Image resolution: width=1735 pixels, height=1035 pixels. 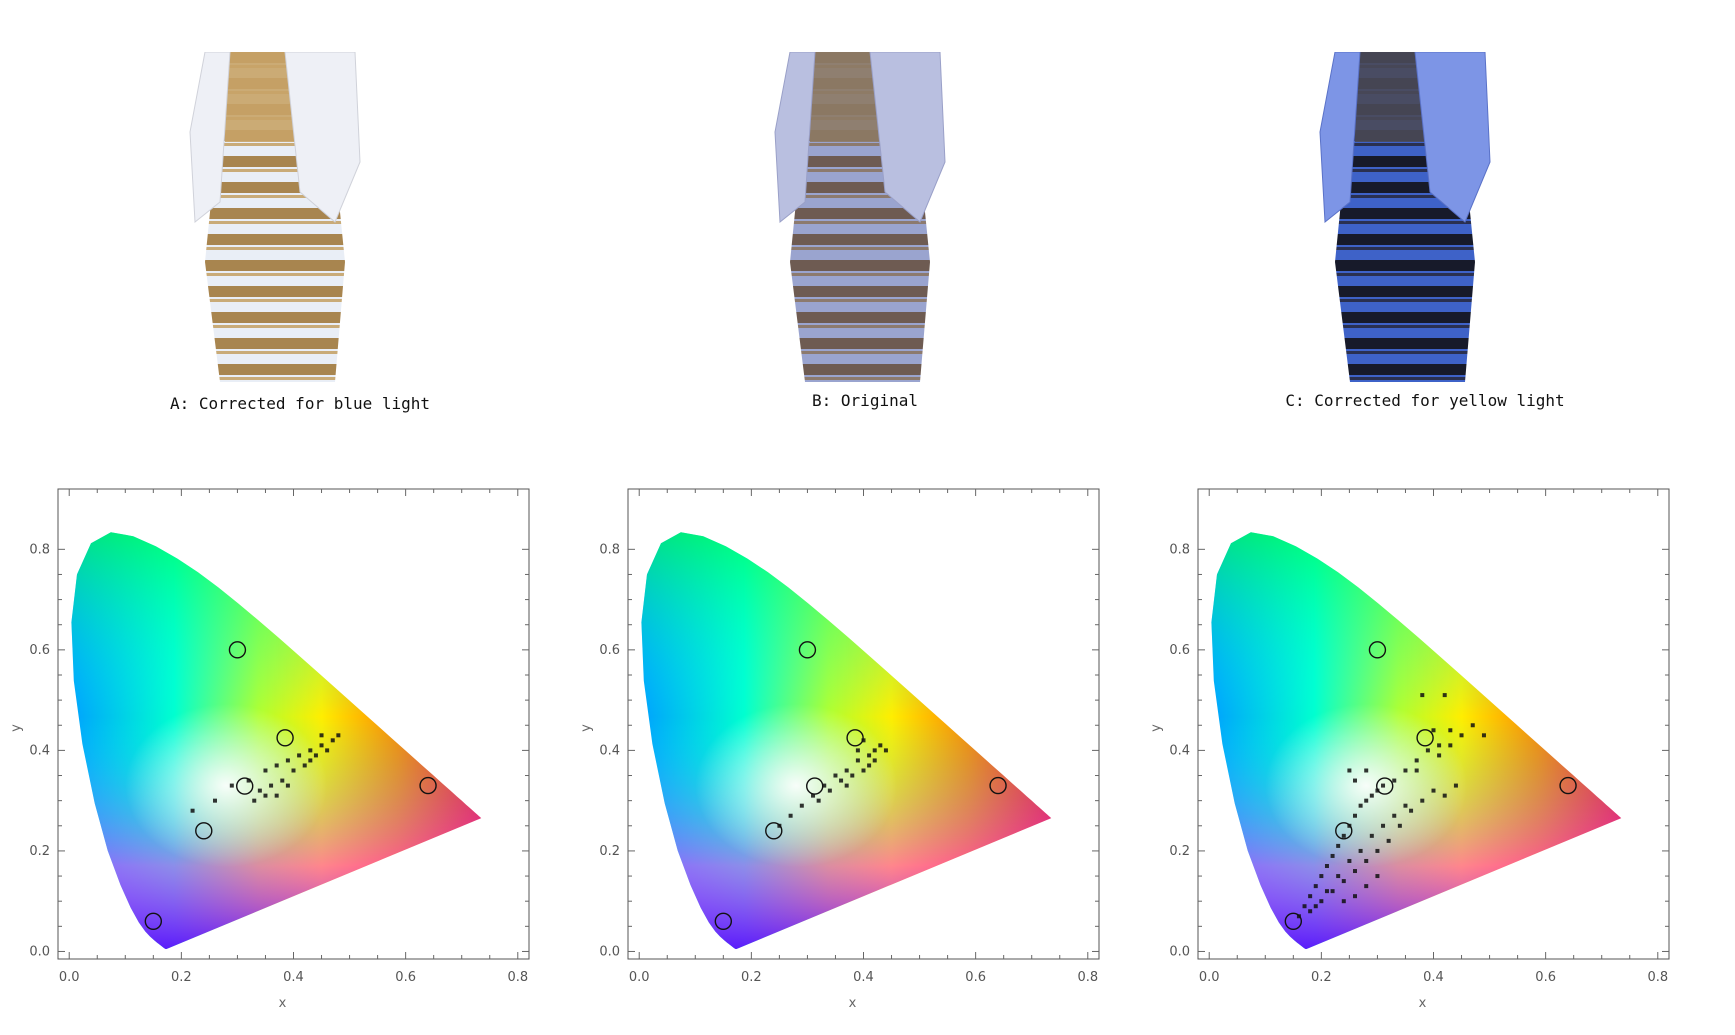 What do you see at coordinates (1156, 728) in the screenshot?
I see `y-axis-label: y` at bounding box center [1156, 728].